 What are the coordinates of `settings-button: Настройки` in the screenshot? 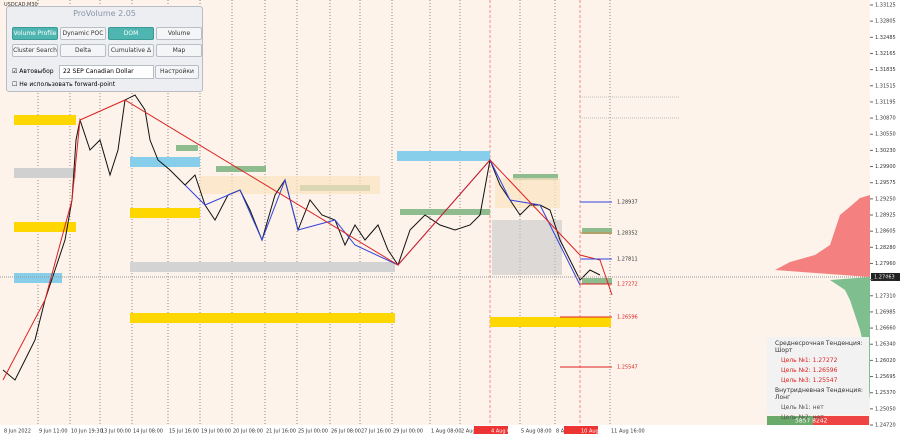 It's located at (177, 72).